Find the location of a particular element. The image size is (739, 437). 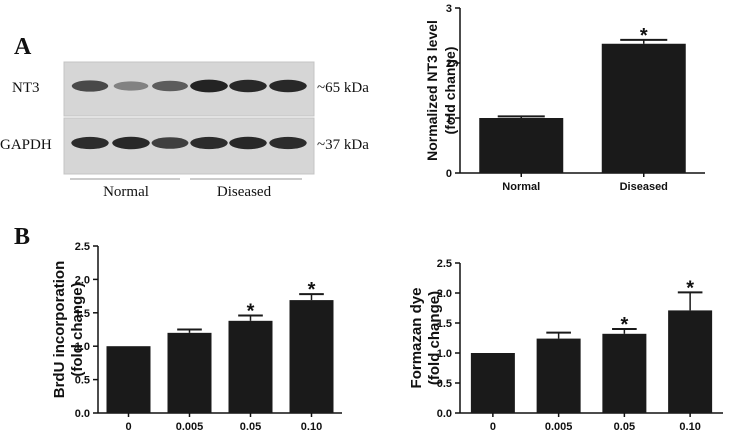

panel-a-label: A is located at coordinates (23, 47).